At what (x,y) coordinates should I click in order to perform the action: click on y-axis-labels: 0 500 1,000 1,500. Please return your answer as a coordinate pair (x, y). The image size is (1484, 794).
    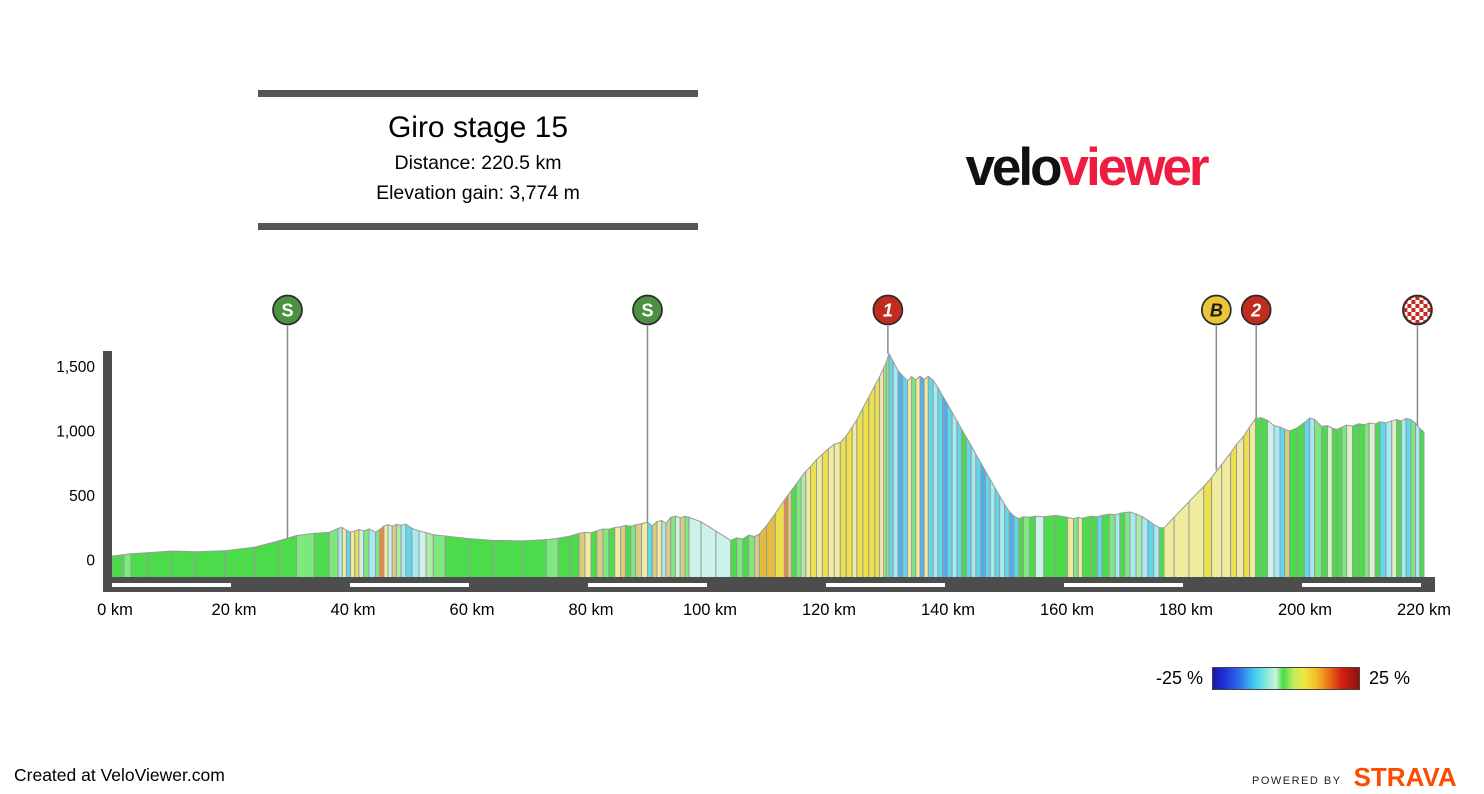
    Looking at the image, I should click on (75, 464).